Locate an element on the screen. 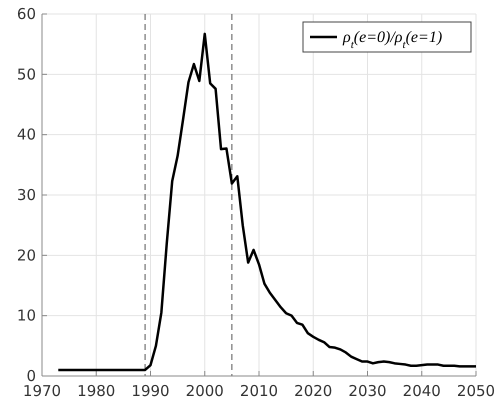 This screenshot has height=407, width=499. x-tick-label: 2010 is located at coordinates (259, 391).